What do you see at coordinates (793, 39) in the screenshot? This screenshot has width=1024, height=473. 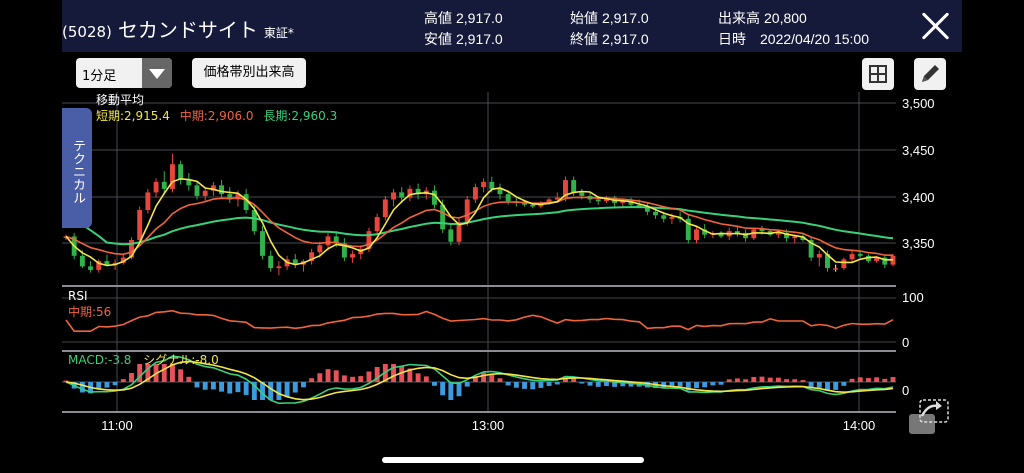 I see `quote-datetime: 日時 2022/04/20 15:00` at bounding box center [793, 39].